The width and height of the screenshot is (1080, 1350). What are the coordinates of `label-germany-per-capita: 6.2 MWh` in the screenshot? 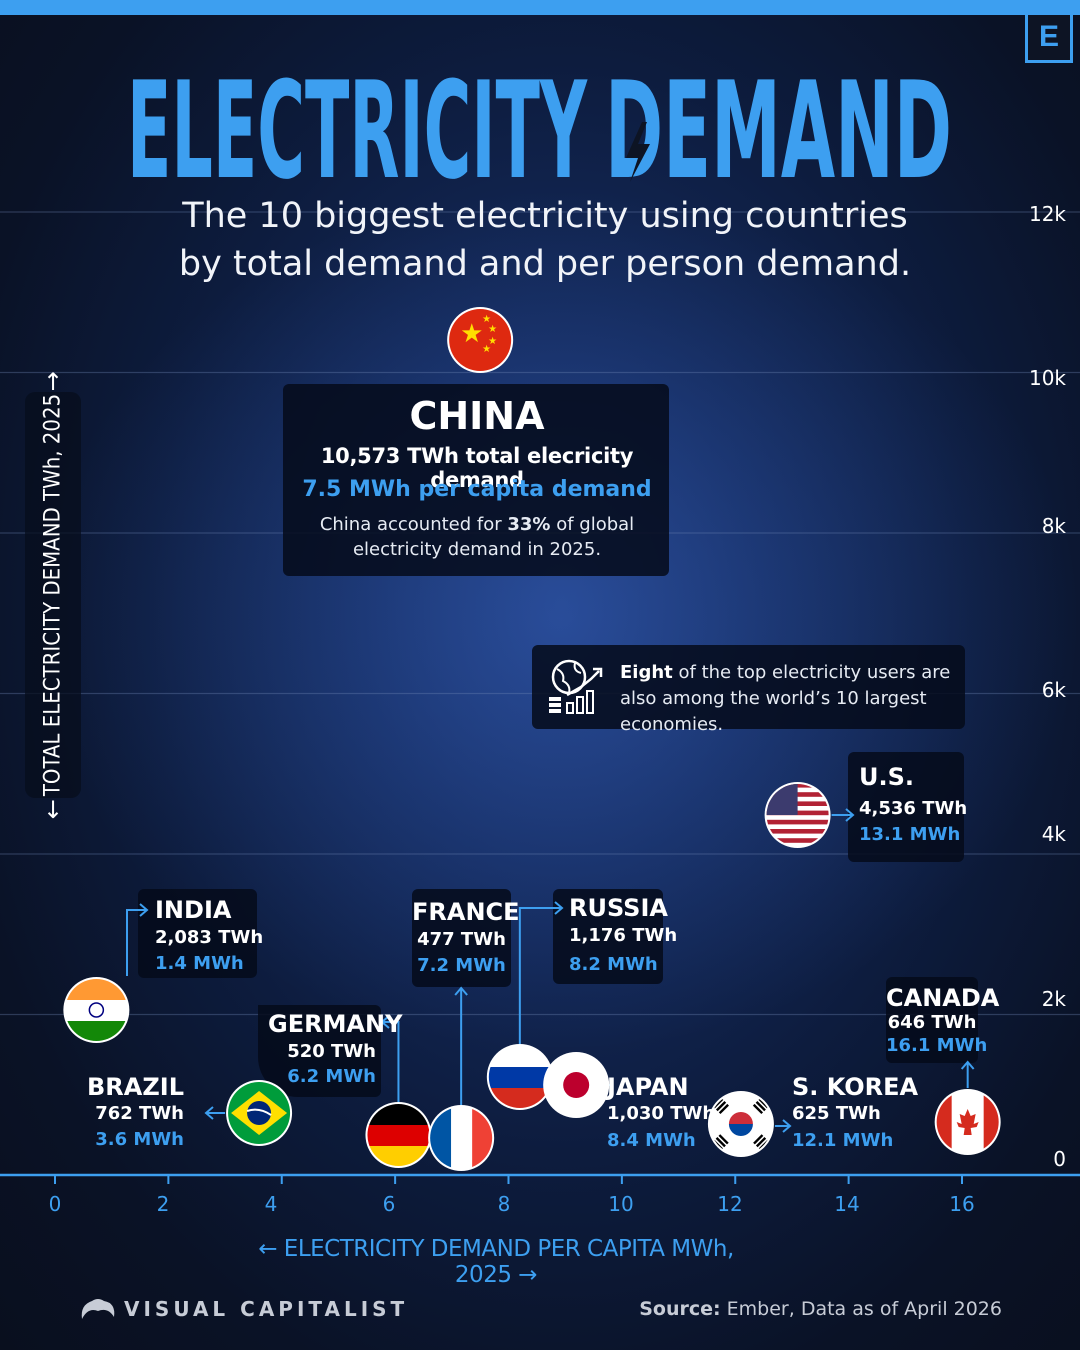 It's located at (331, 1076).